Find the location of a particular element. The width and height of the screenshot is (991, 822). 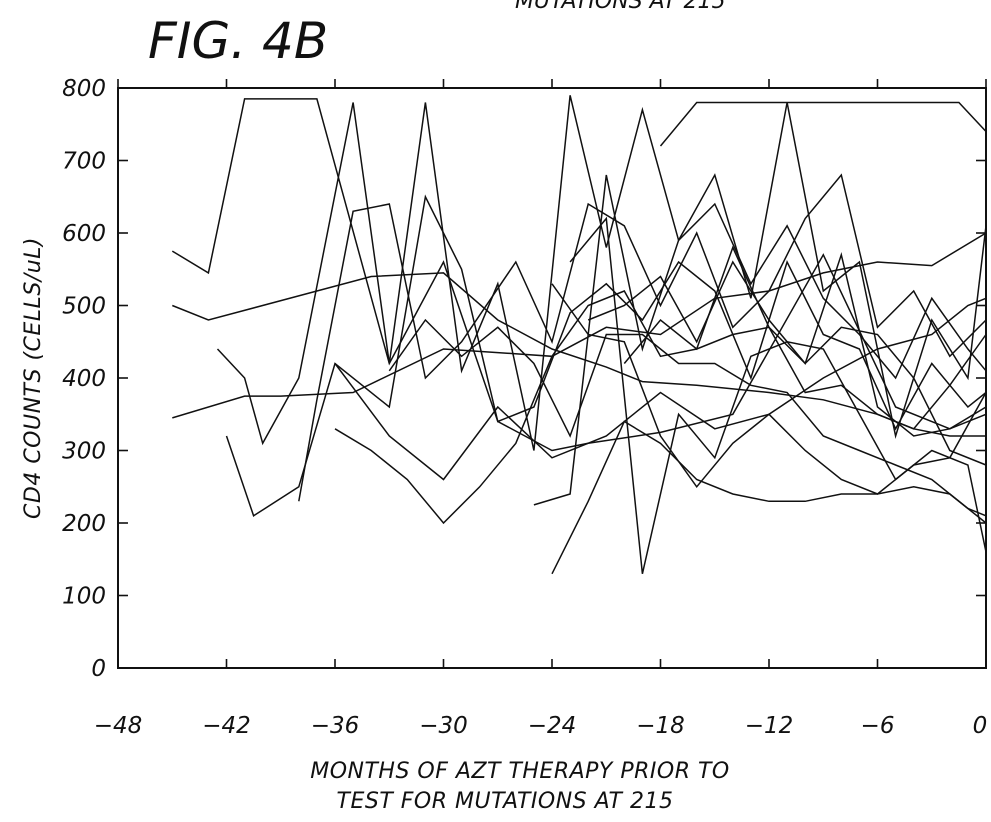

x-tick-label: 0 is located at coordinates (980, 726).